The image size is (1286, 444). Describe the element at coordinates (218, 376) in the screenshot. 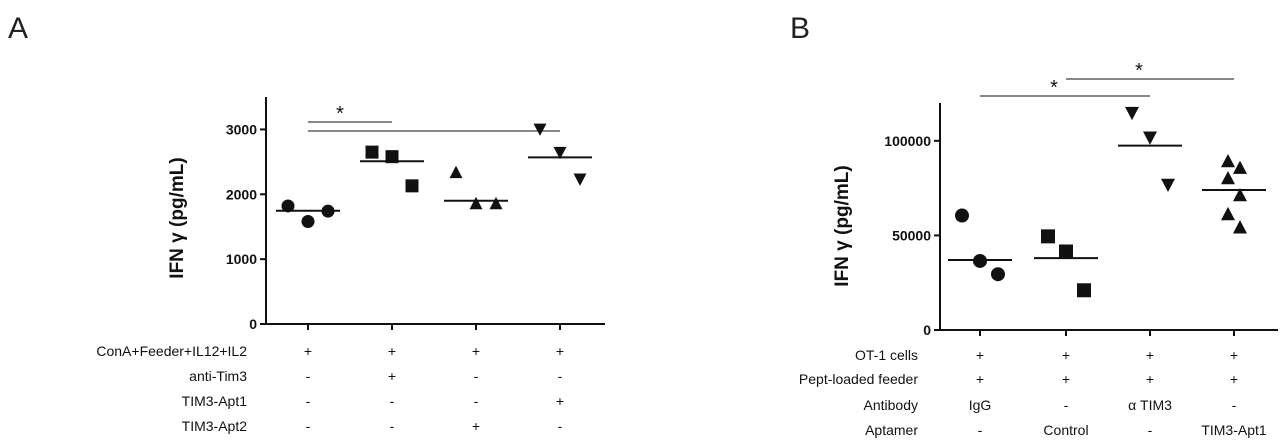

I see `panel-a-table-row-label: anti-Tim3` at that location.